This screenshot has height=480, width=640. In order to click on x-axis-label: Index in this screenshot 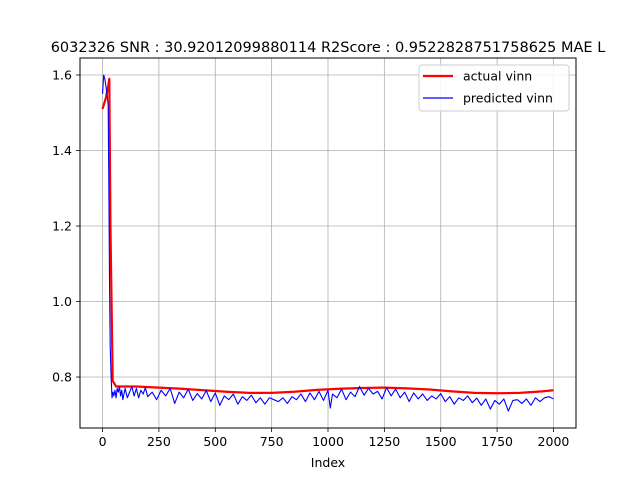, I will do `click(328, 462)`.